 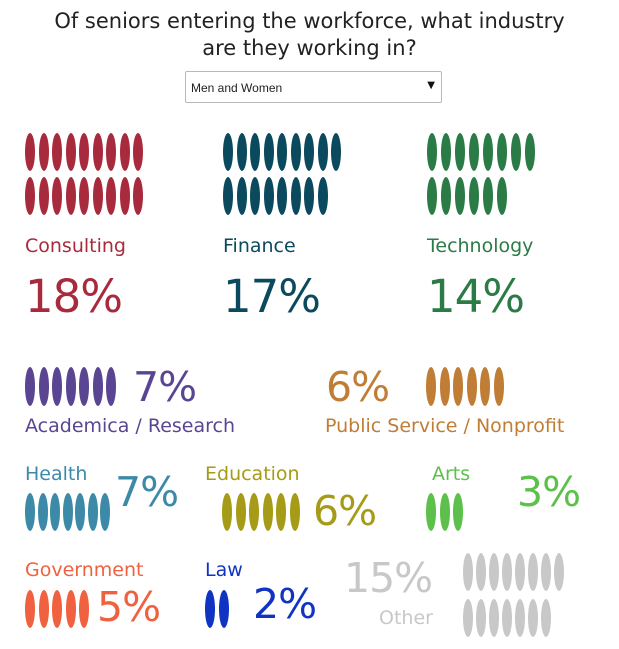 What do you see at coordinates (358, 387) in the screenshot?
I see `public-service-nonprofit-percent: 6%` at bounding box center [358, 387].